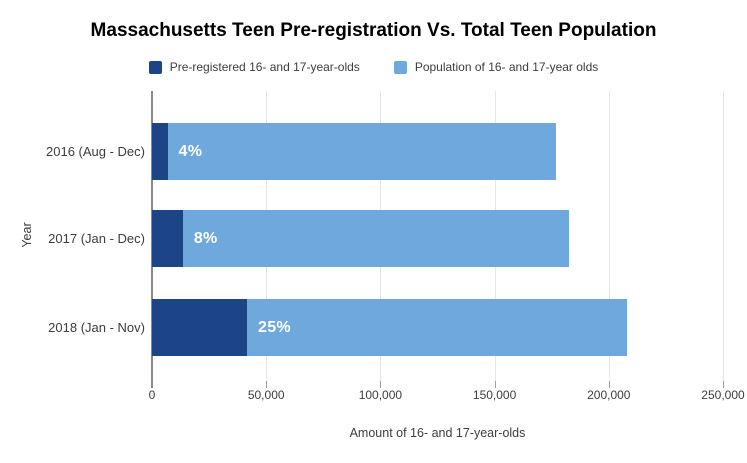 Image resolution: width=747 pixels, height=463 pixels. What do you see at coordinates (205, 238) in the screenshot?
I see `bar-percent-label: 8%` at bounding box center [205, 238].